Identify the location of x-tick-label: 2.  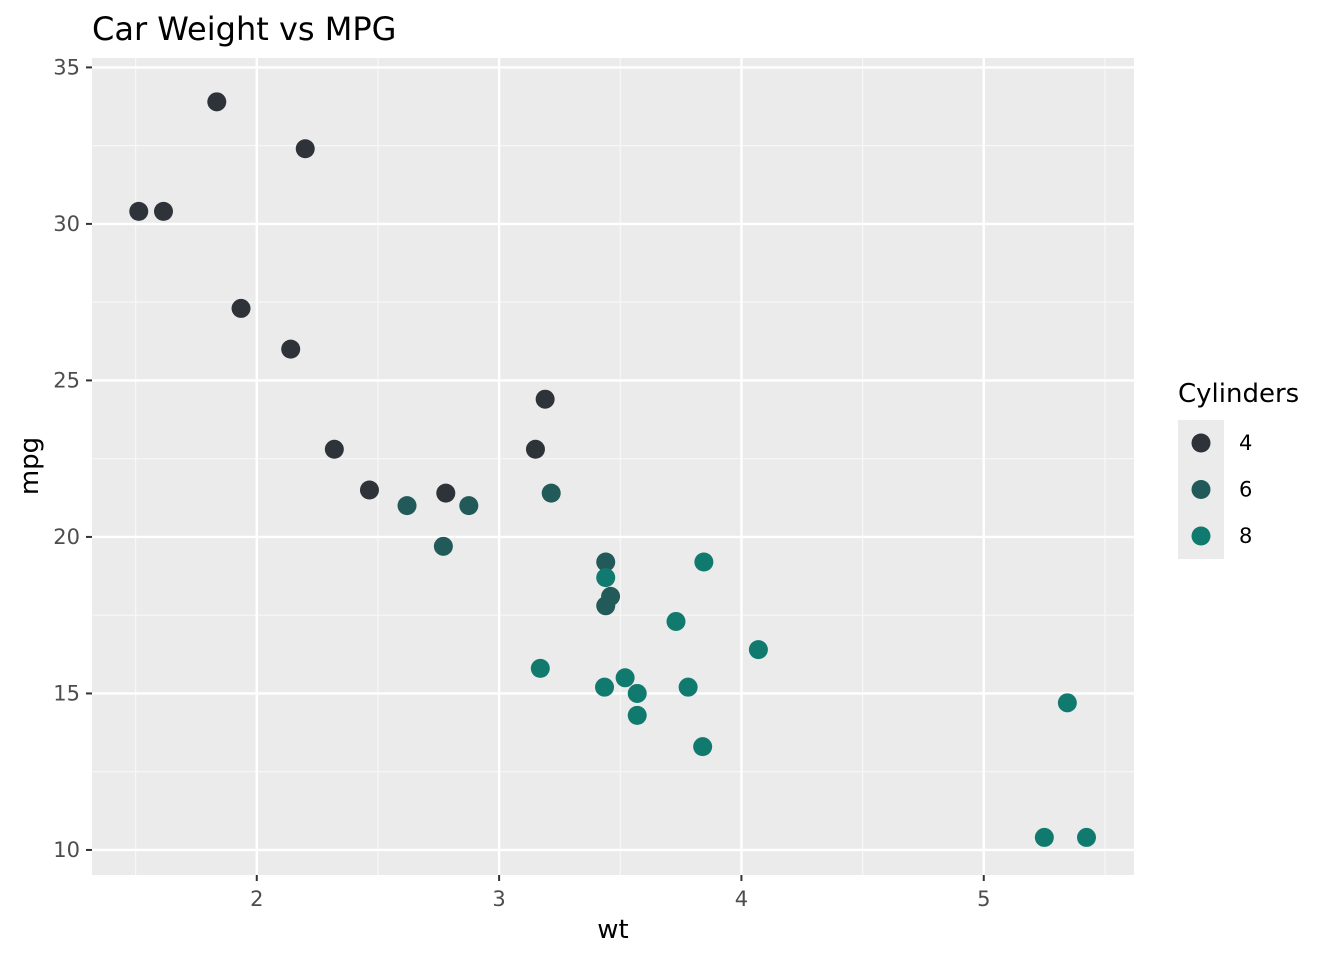
(256, 899).